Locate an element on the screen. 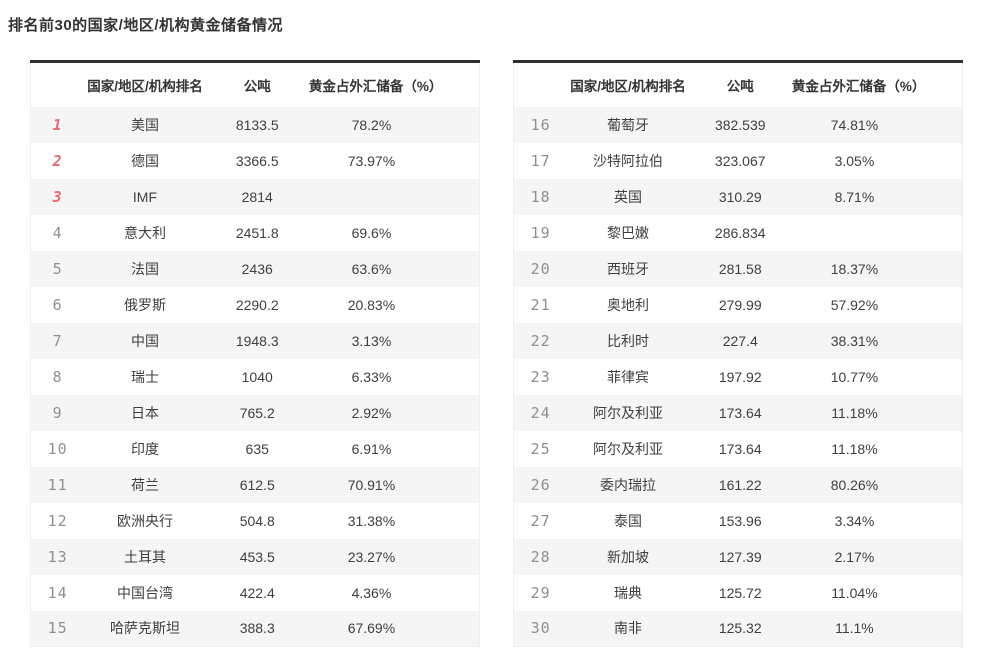 The height and width of the screenshot is (651, 989). table-row: 19 黎巴嫩 286.834 is located at coordinates (738, 232).